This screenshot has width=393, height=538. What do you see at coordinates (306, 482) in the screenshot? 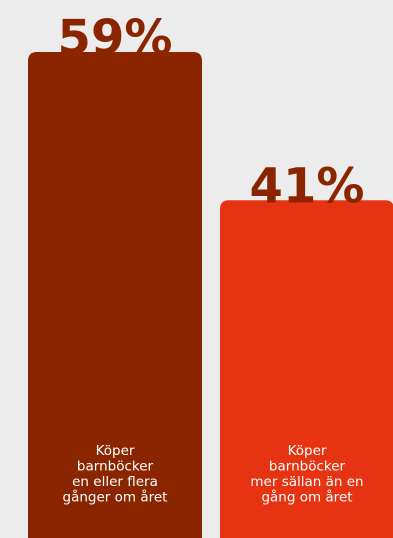
I see `category-label-line: mer sällan än en` at bounding box center [306, 482].